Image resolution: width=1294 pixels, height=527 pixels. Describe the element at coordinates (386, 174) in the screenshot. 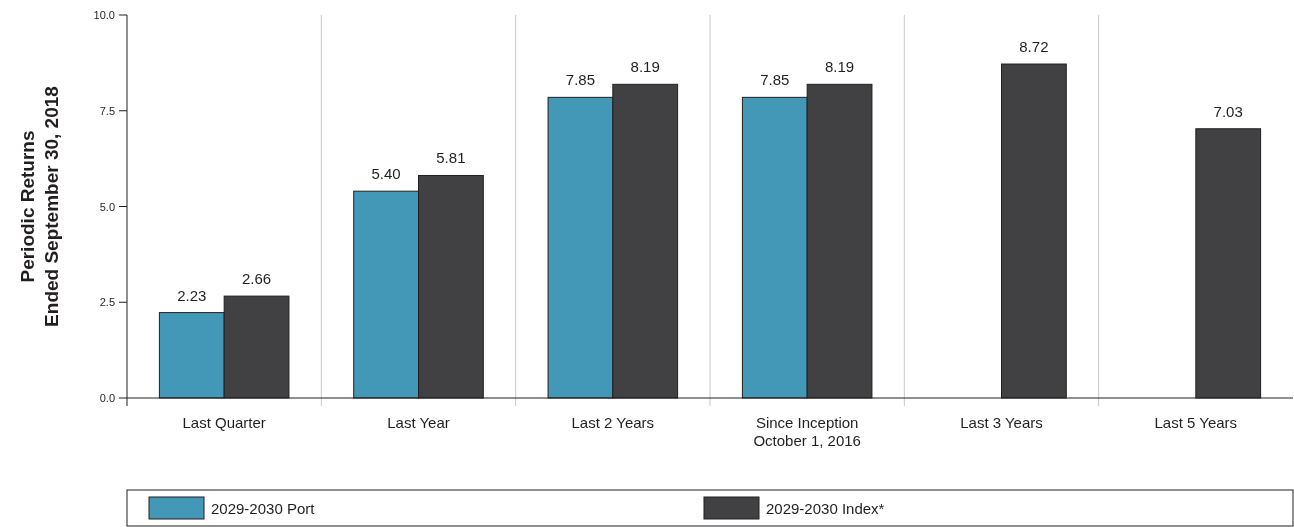

I see `data-label: 5.40` at that location.